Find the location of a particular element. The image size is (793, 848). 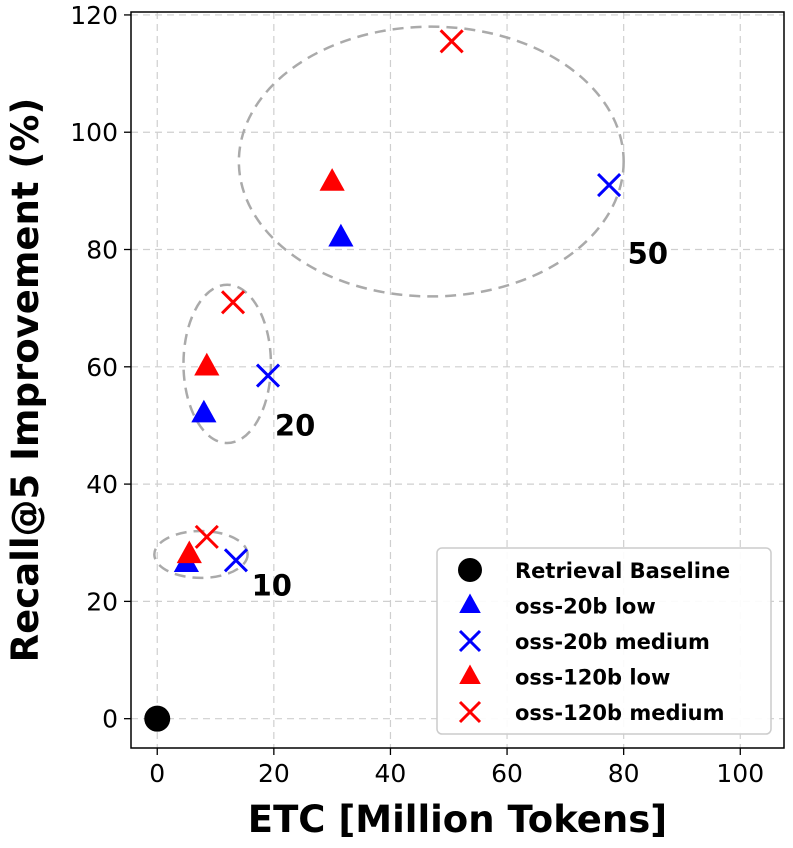

x-tick-label: 60 is located at coordinates (507, 773).